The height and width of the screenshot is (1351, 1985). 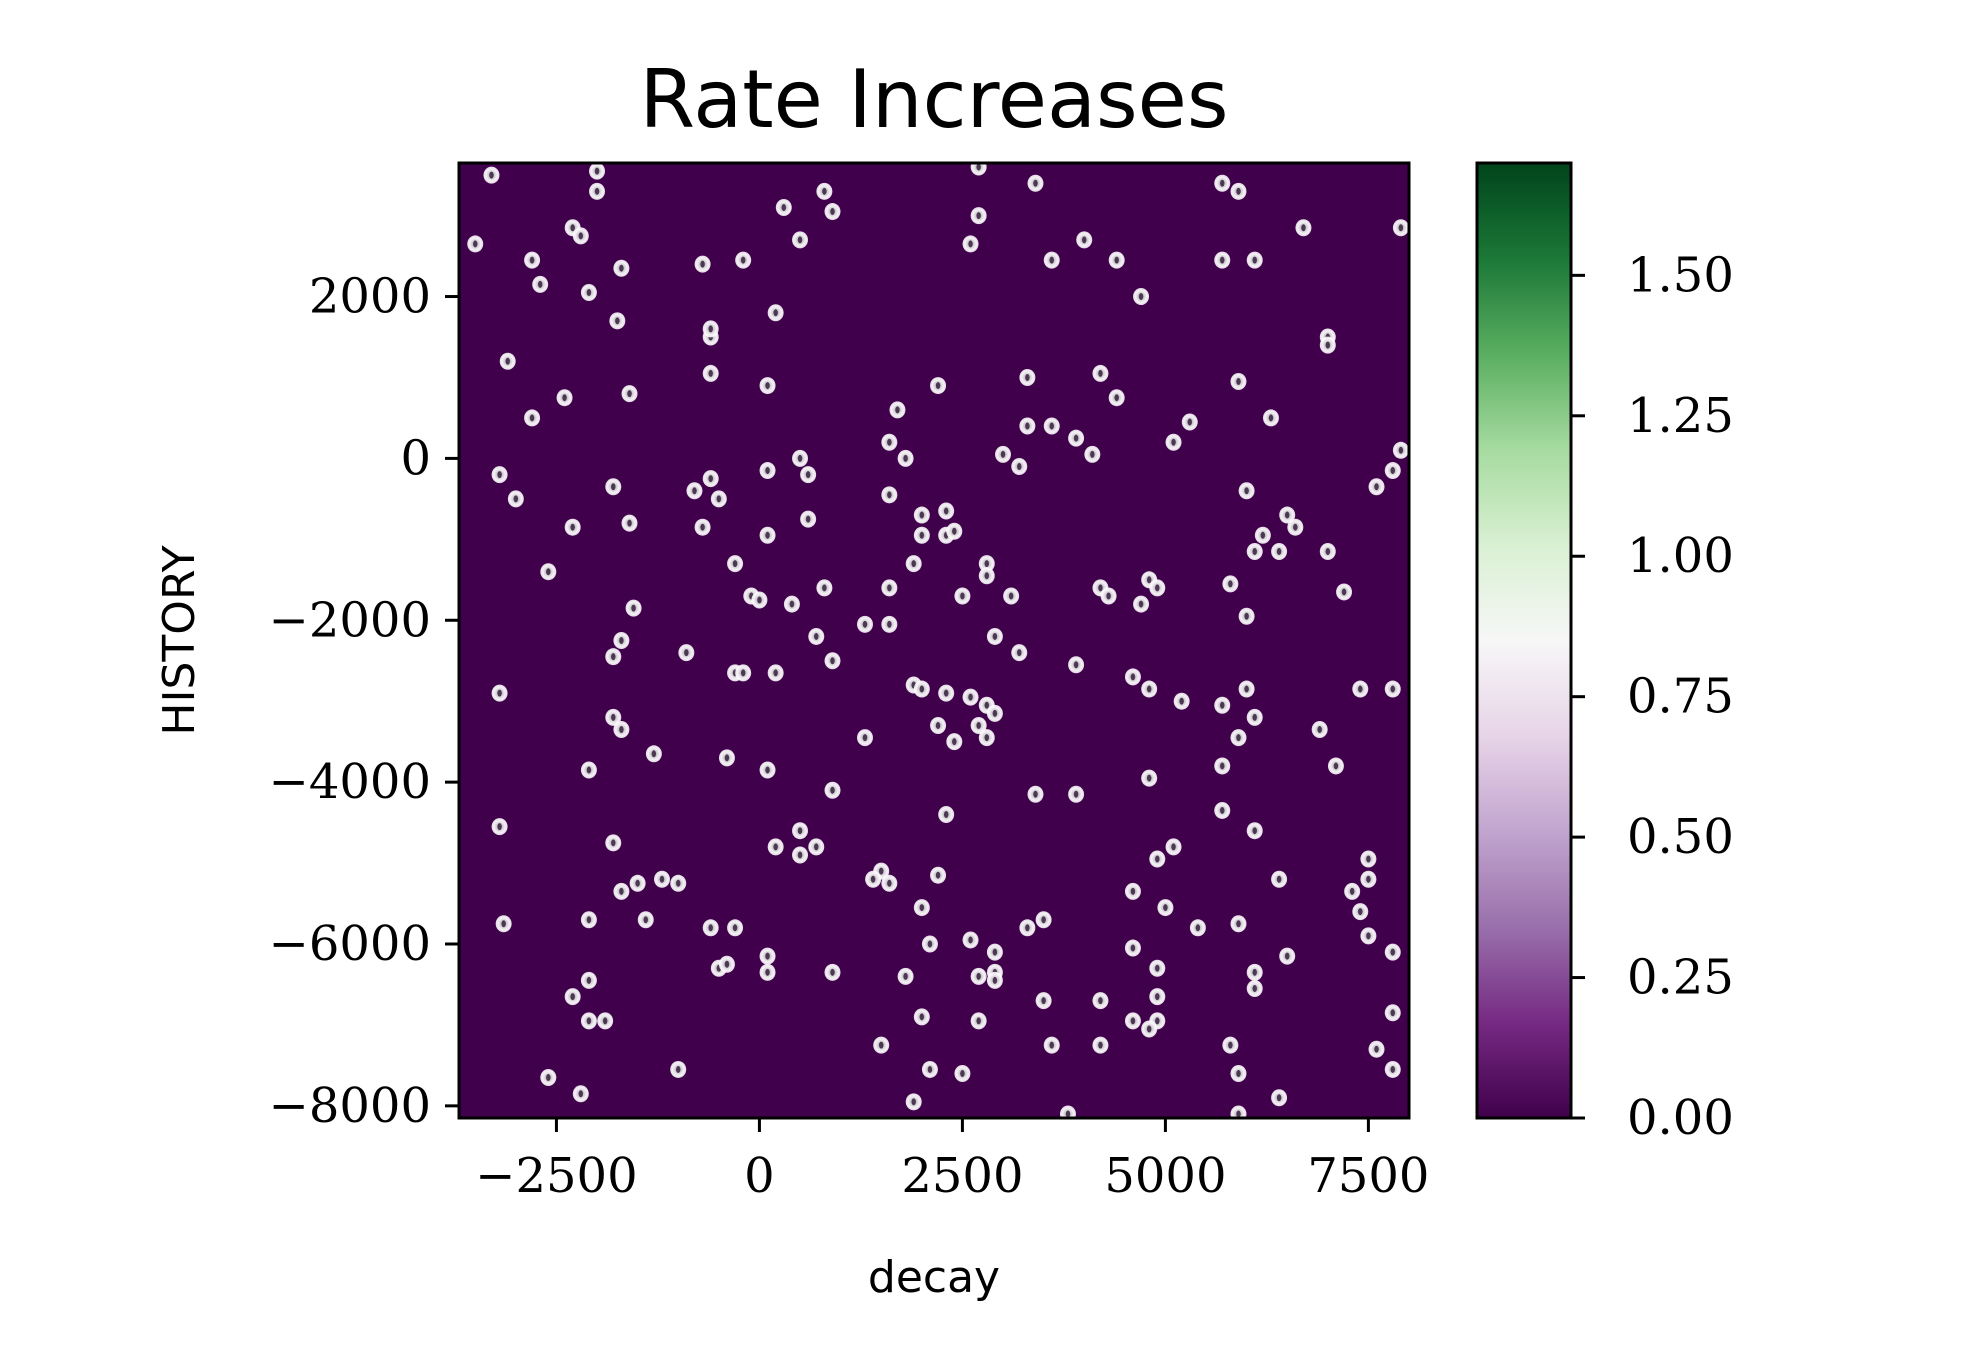 What do you see at coordinates (1652, 696) in the screenshot?
I see `colorbar-ticks: 0.00 0.25 0.50 0.75 1.00 1.25 1.50` at bounding box center [1652, 696].